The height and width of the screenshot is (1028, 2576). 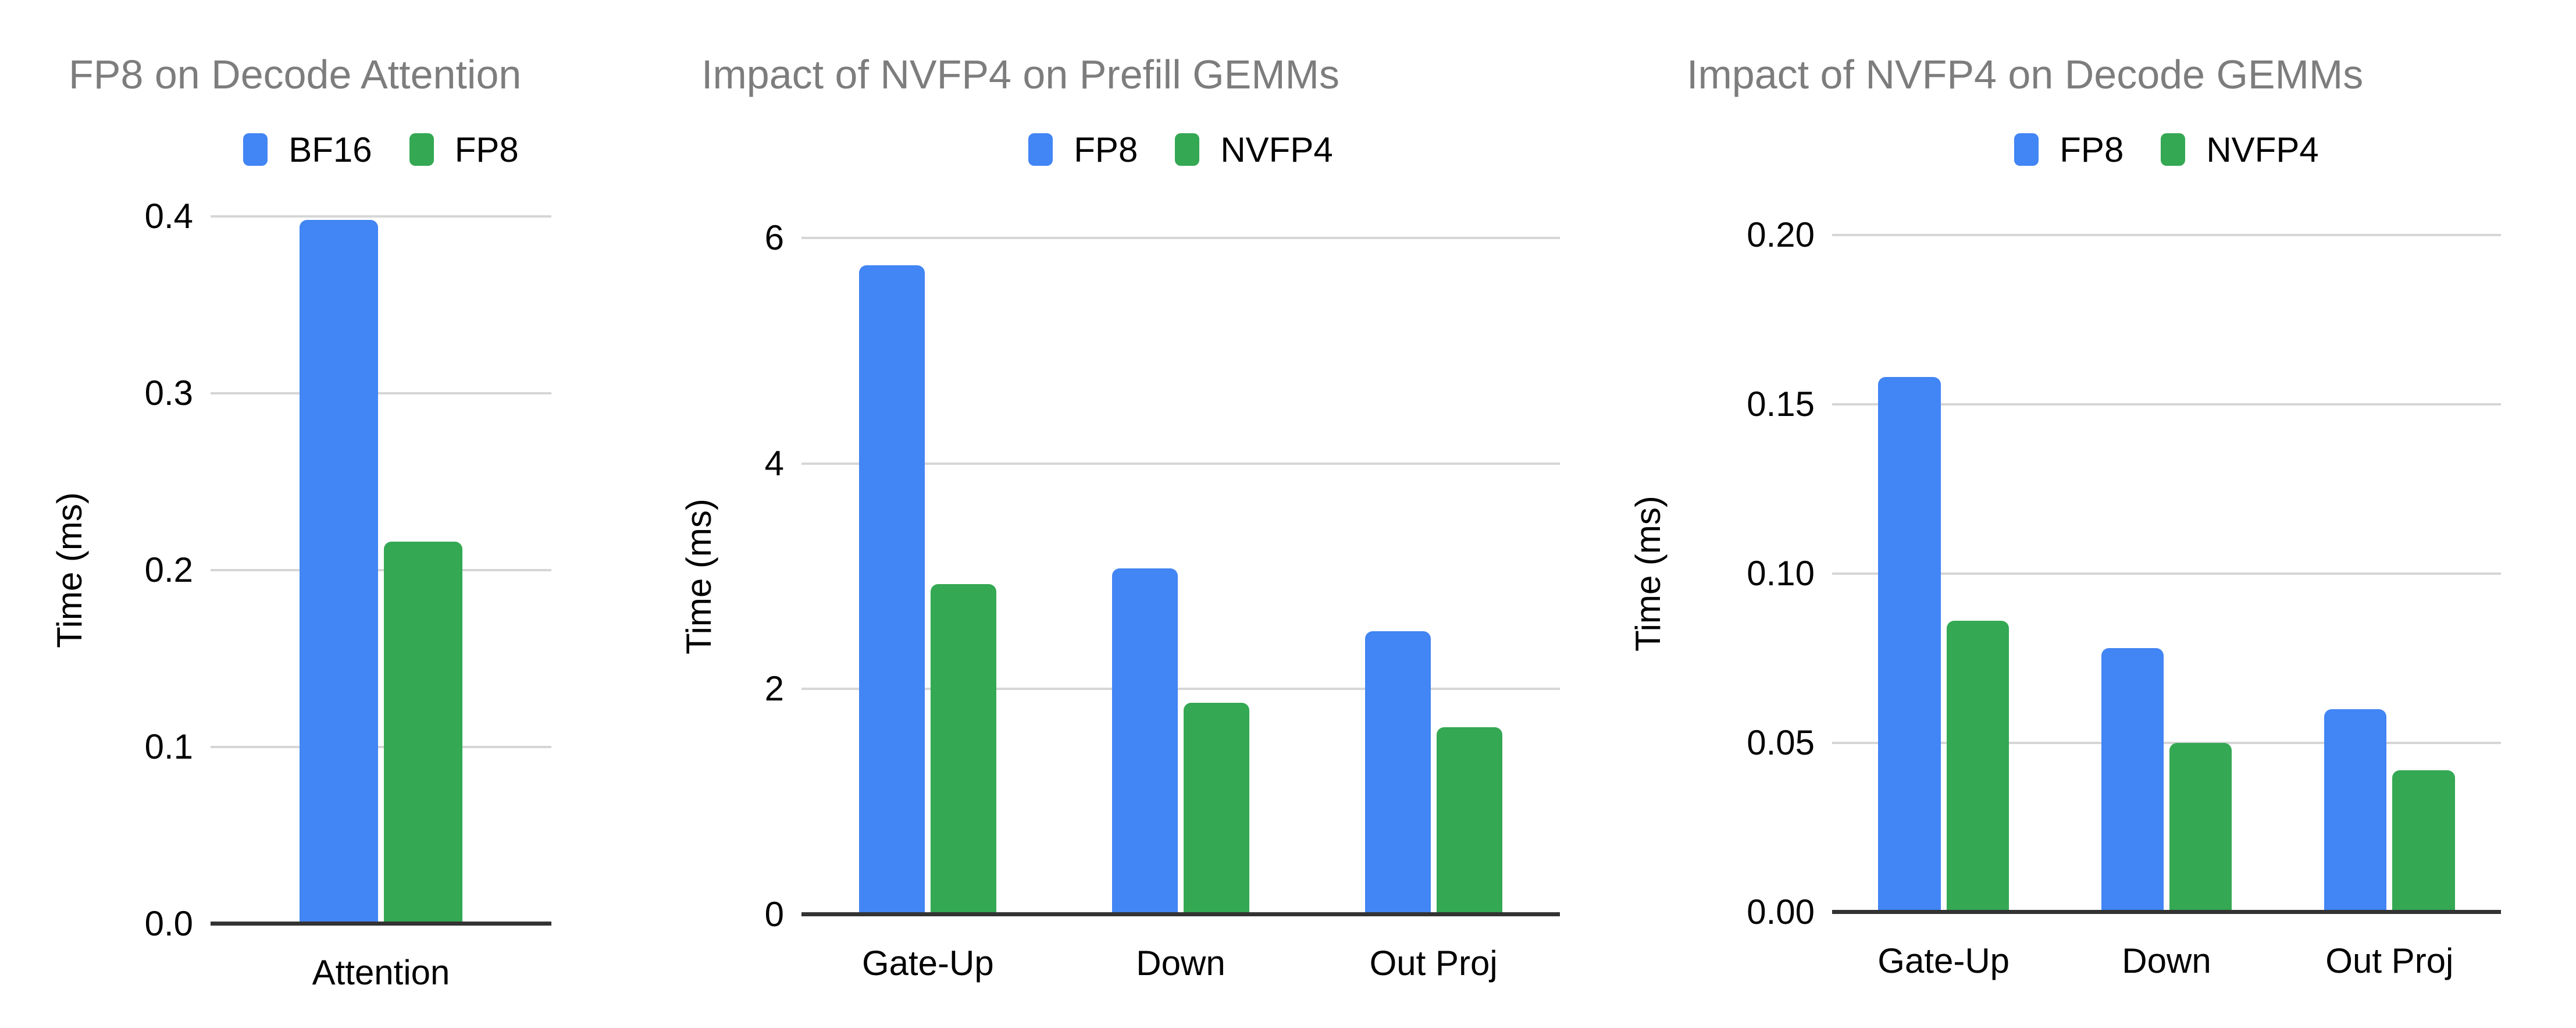 What do you see at coordinates (381, 973) in the screenshot?
I see `x-category-label-attention: Attention` at bounding box center [381, 973].